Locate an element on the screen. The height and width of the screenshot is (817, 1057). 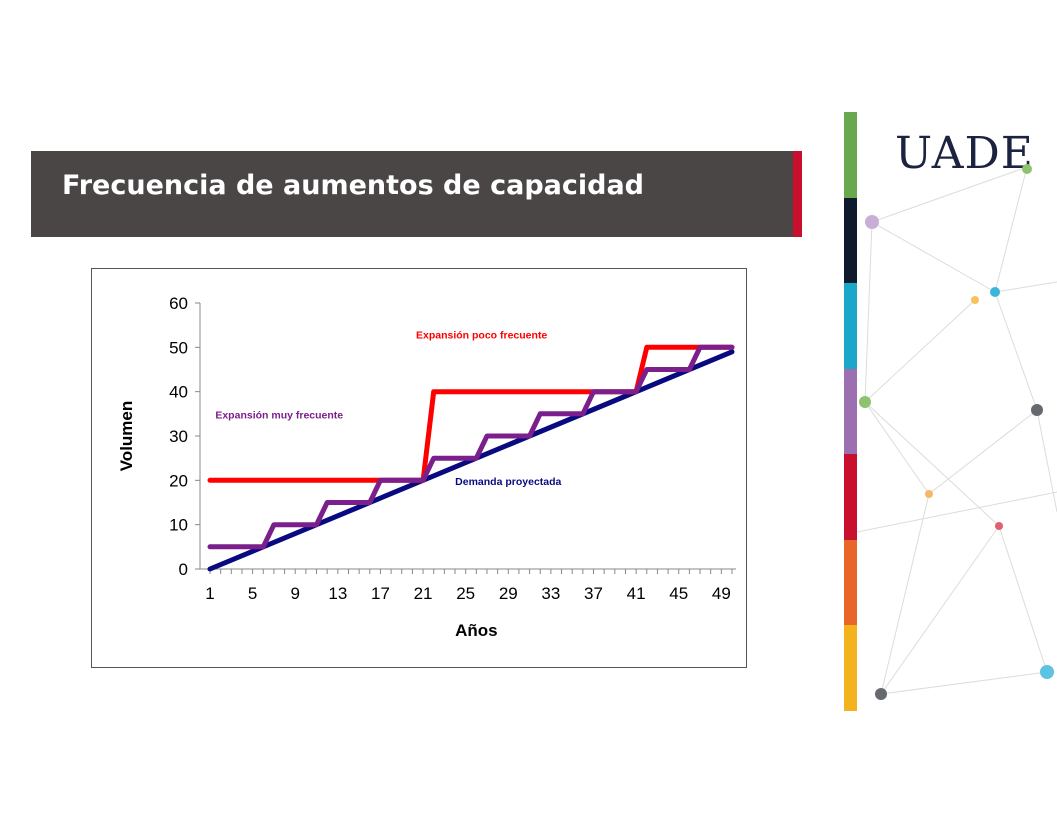
x-tick-label: 49 is located at coordinates (721, 593).